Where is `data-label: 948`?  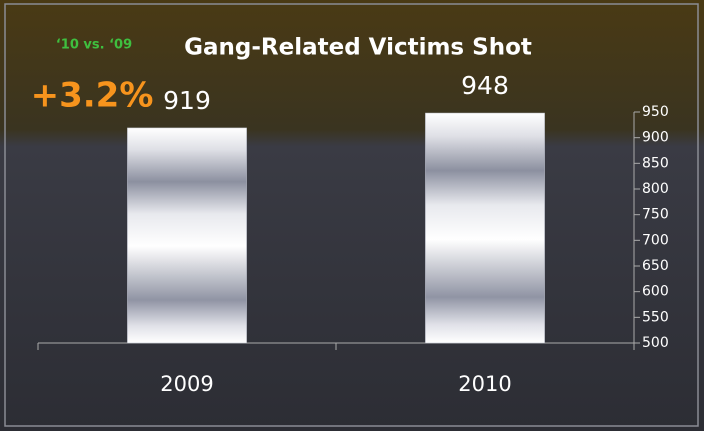 data-label: 948 is located at coordinates (485, 85).